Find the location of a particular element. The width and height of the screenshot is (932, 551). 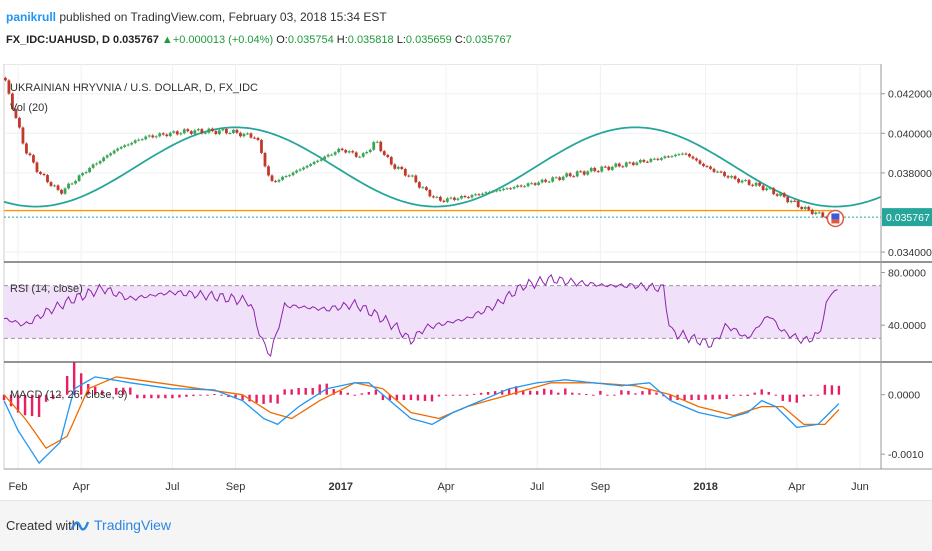

created-with-text: Created with is located at coordinates (42, 525).